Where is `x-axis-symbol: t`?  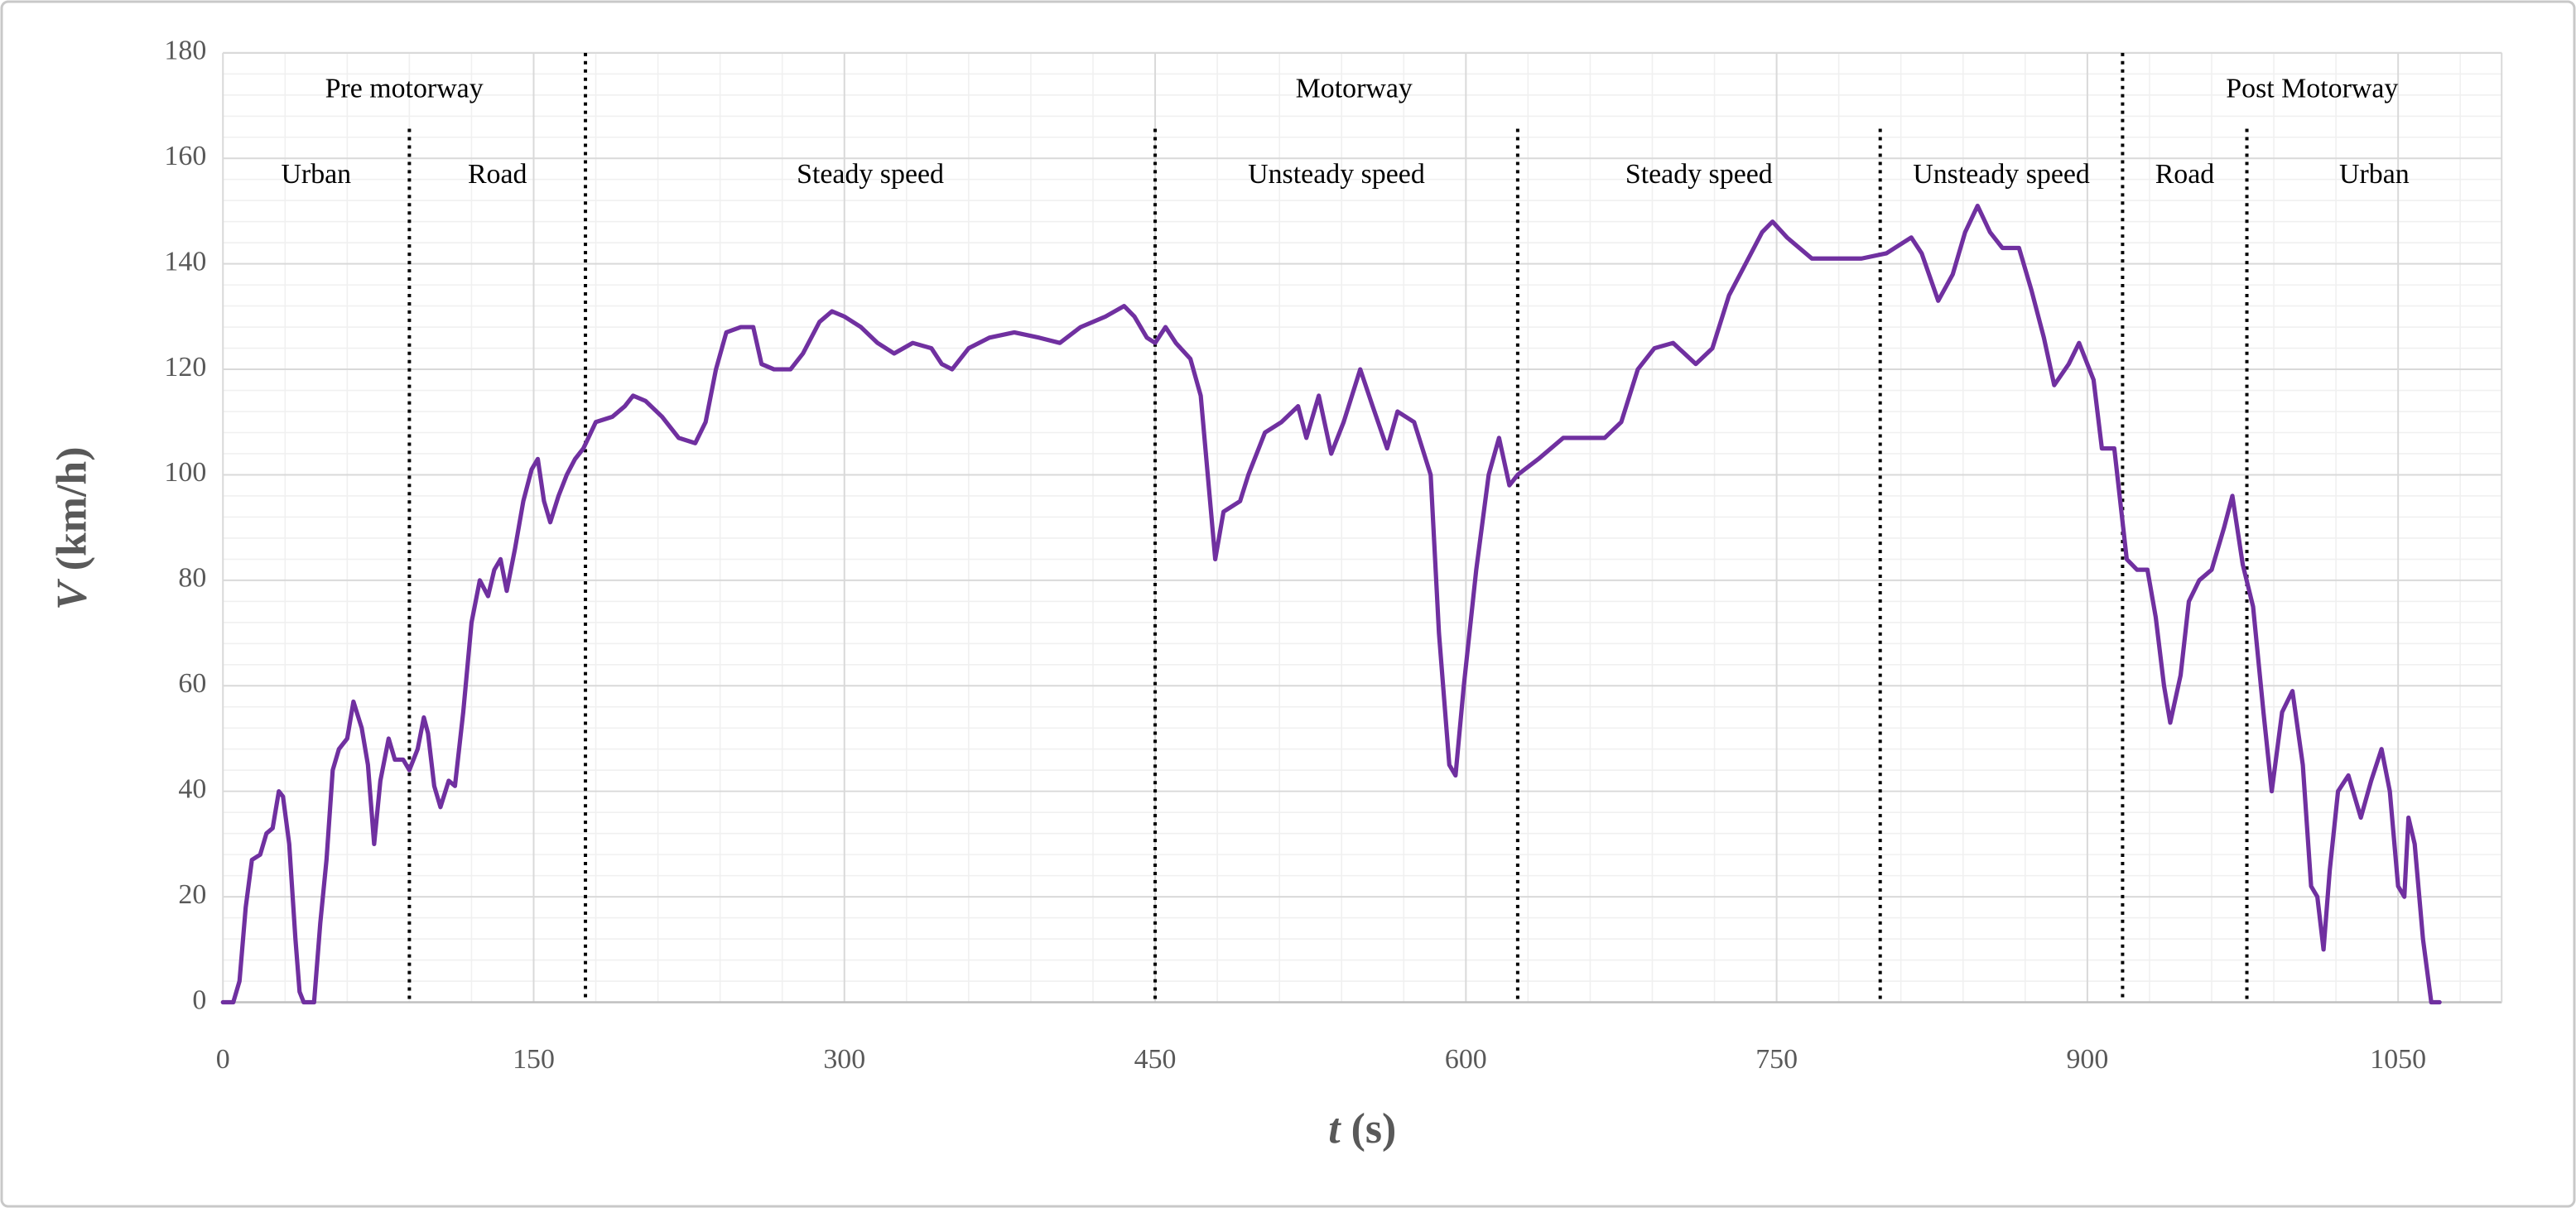 x-axis-symbol: t is located at coordinates (1334, 1129).